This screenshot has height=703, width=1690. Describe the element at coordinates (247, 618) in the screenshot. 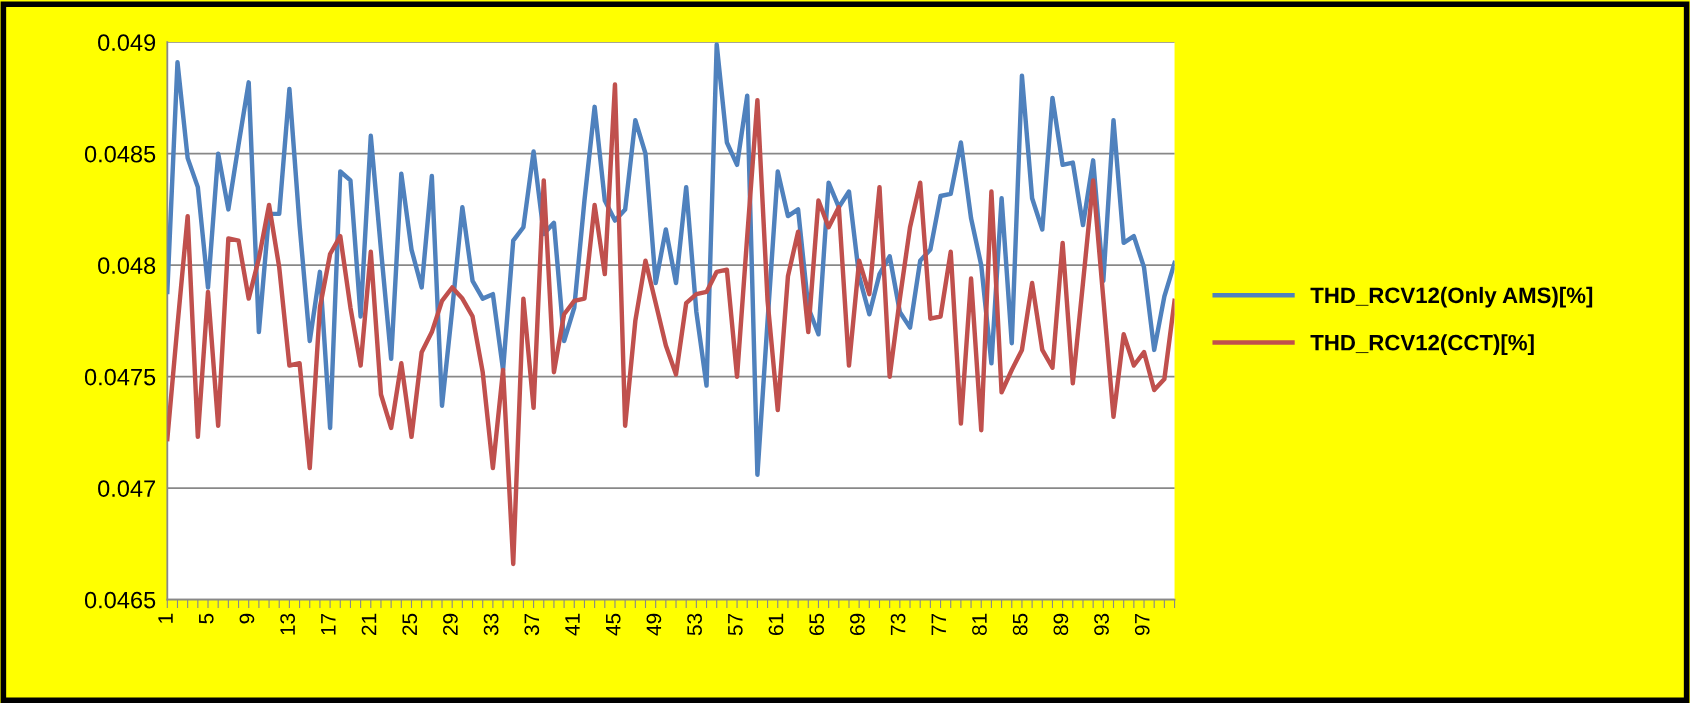

I see `x-tick-label: 9` at that location.